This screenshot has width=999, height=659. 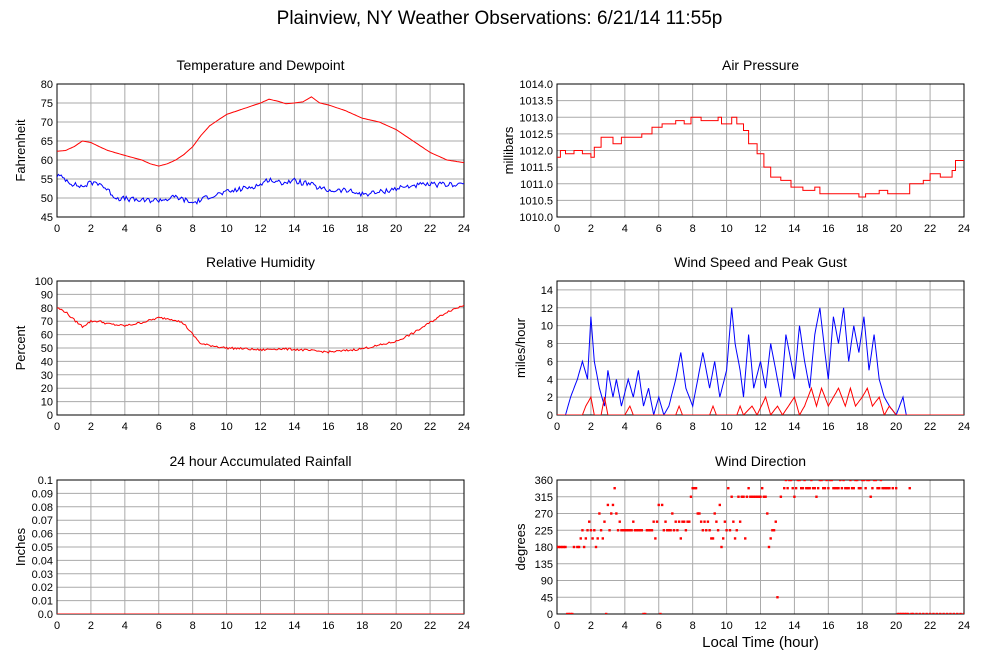 What do you see at coordinates (520, 546) in the screenshot?
I see `y-axis-label: degrees` at bounding box center [520, 546].